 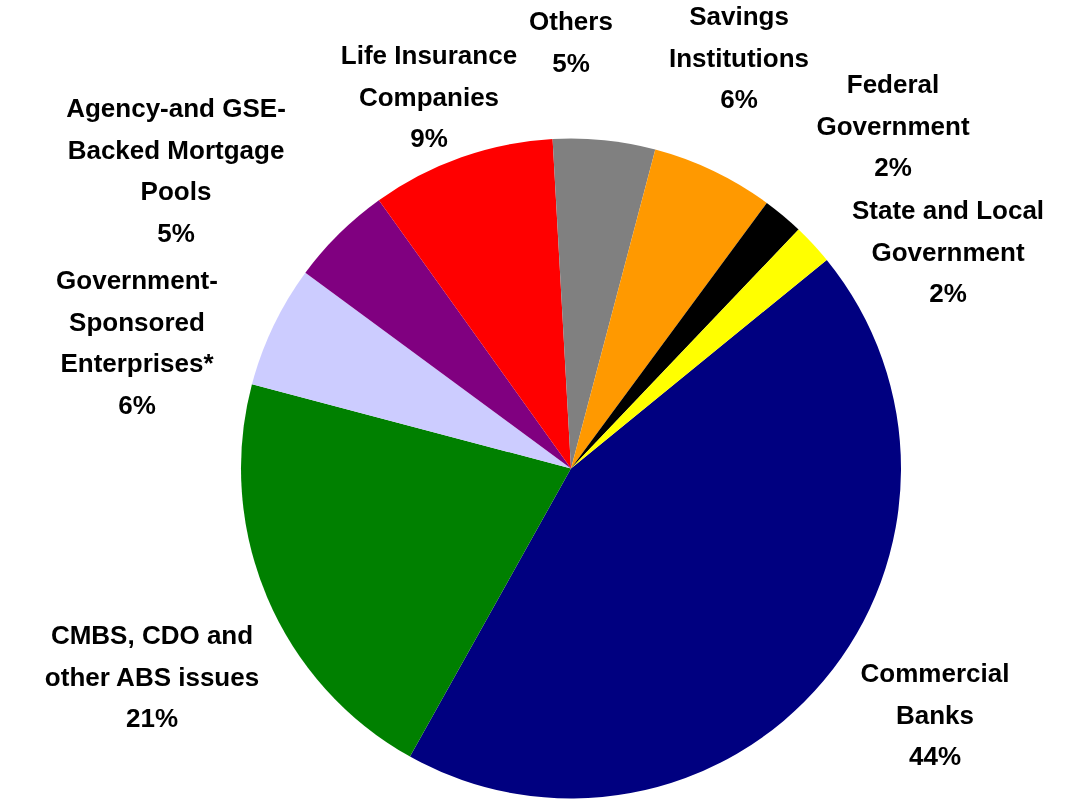 What do you see at coordinates (429, 76) in the screenshot?
I see `slice-label: Life Insurance Companies` at bounding box center [429, 76].